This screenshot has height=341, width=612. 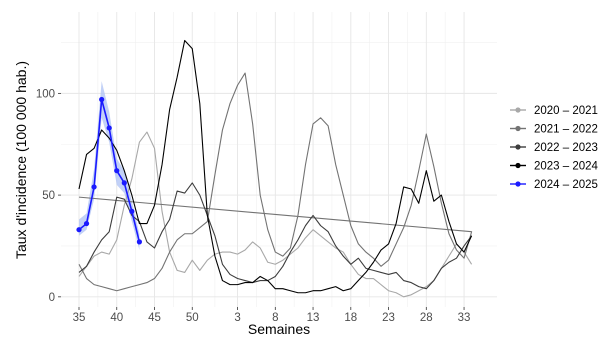 I want to click on x-tick-label: 3, so click(x=237, y=318).